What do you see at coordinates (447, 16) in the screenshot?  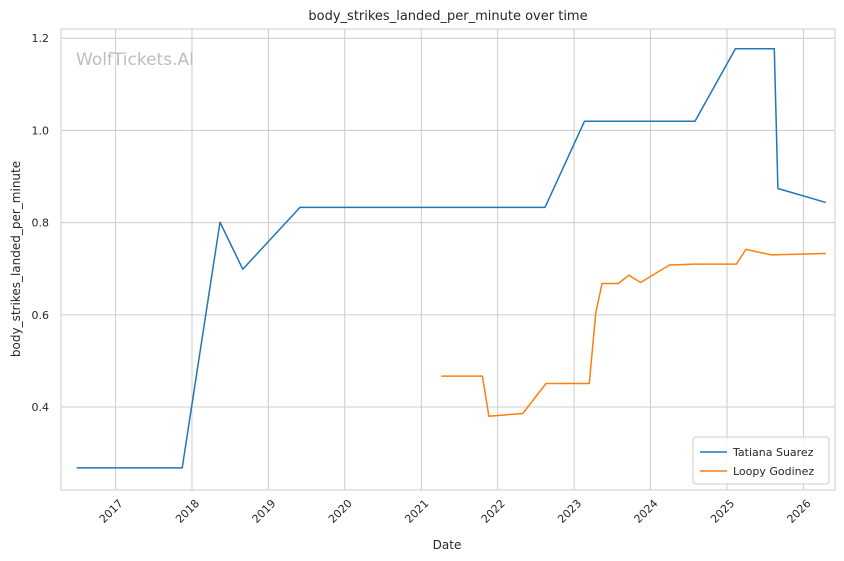 I see `chart-title: body_strikes_landed_per_minute over time` at bounding box center [447, 16].